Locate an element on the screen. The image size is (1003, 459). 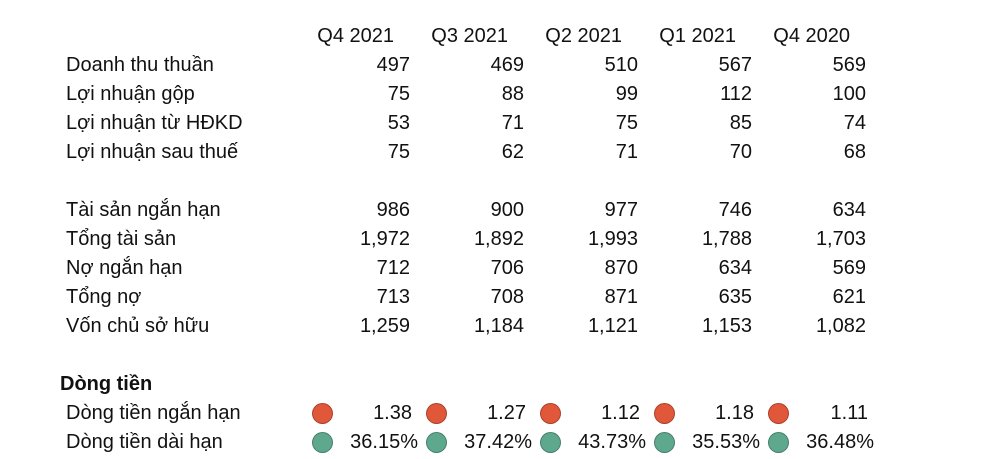
row-label: Doanh thu thuần is located at coordinates (140, 65).